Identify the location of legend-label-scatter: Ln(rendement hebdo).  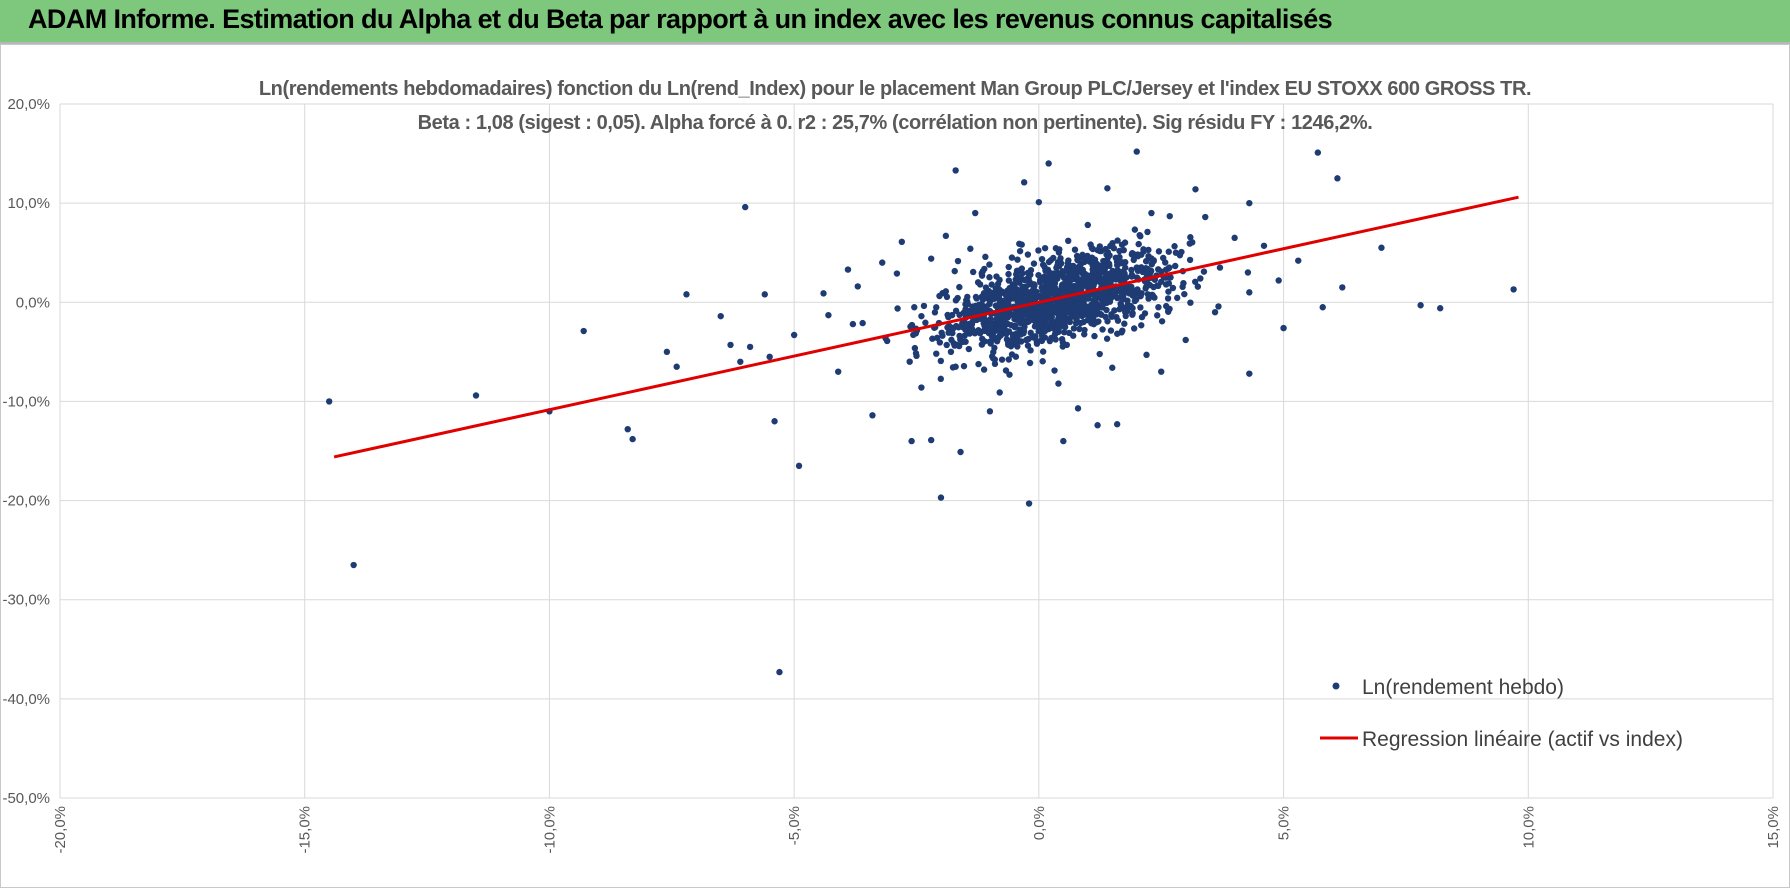
(1463, 687).